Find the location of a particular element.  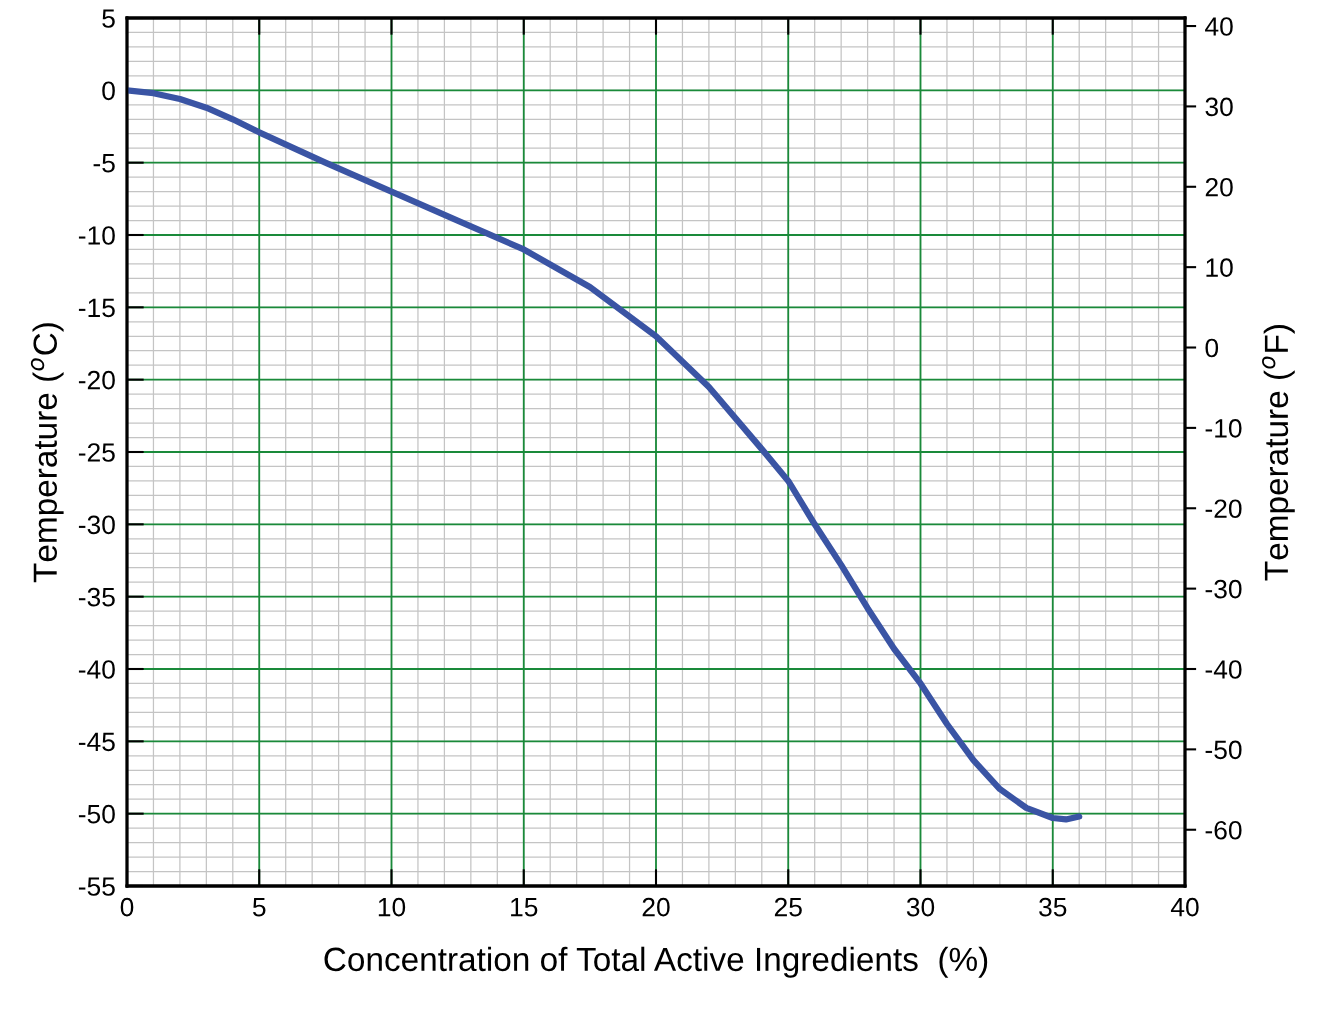

y2-tick-label: -60 is located at coordinates (1223, 830).